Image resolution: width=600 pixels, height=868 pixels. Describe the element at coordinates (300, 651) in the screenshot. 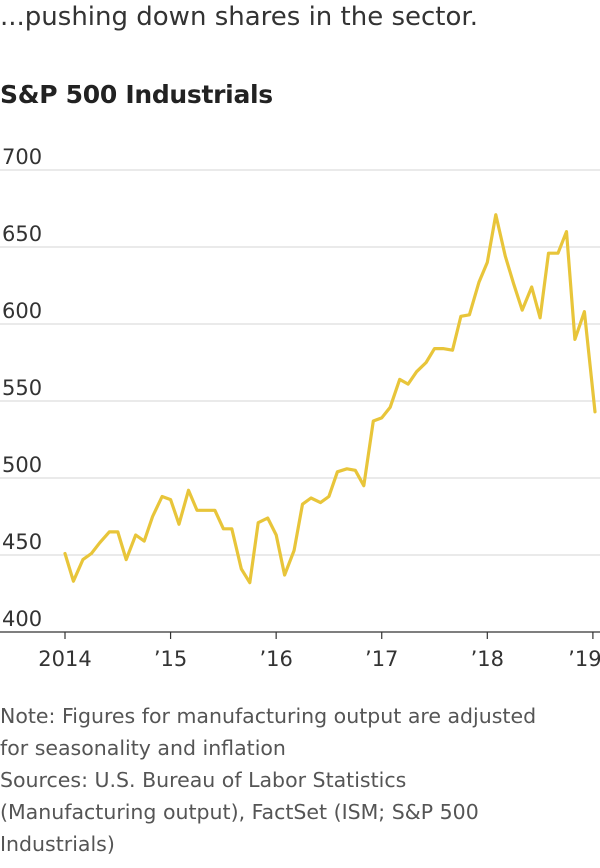

I see `x-axis: 2014 ’15 ’16 ’17 ’18 ’19` at that location.